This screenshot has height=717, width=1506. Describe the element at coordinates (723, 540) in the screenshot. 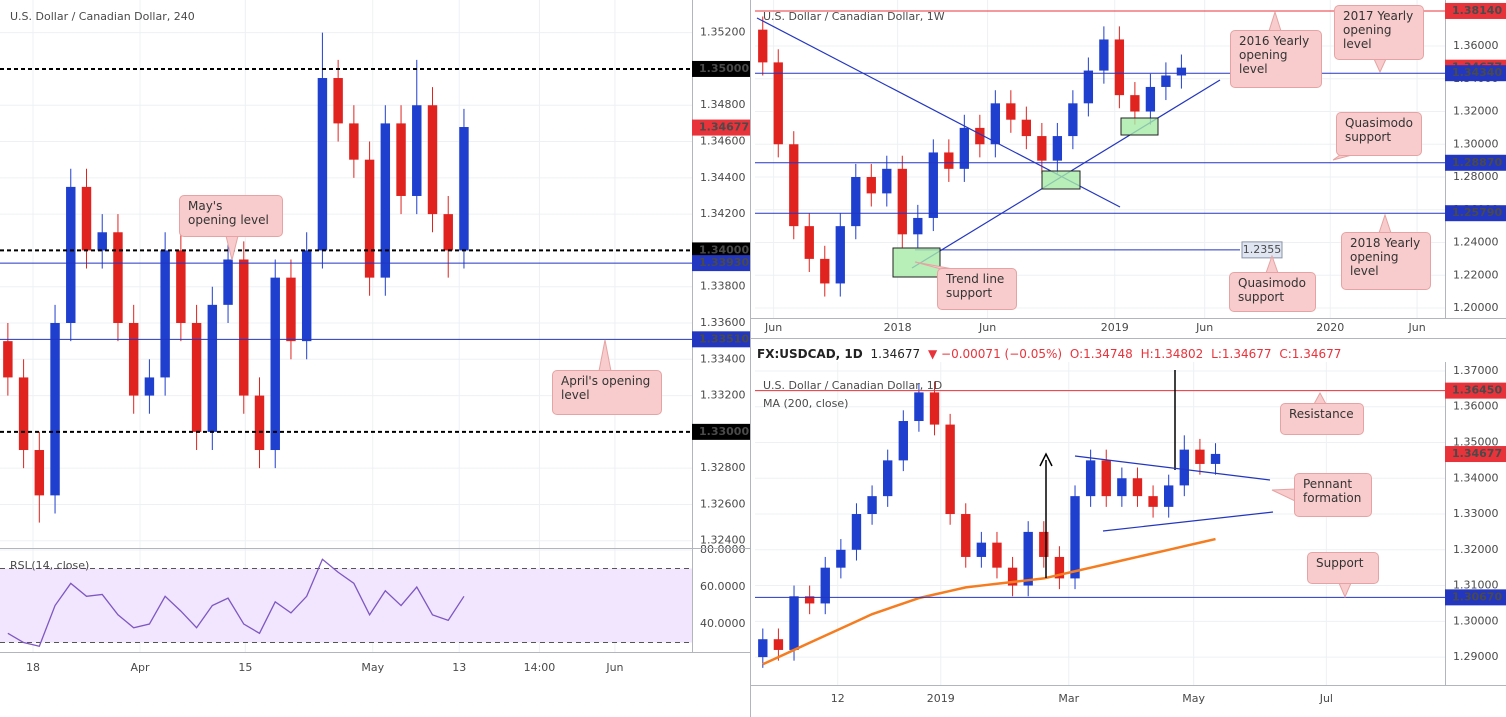

I see `y-tick-label: 1.32400` at that location.